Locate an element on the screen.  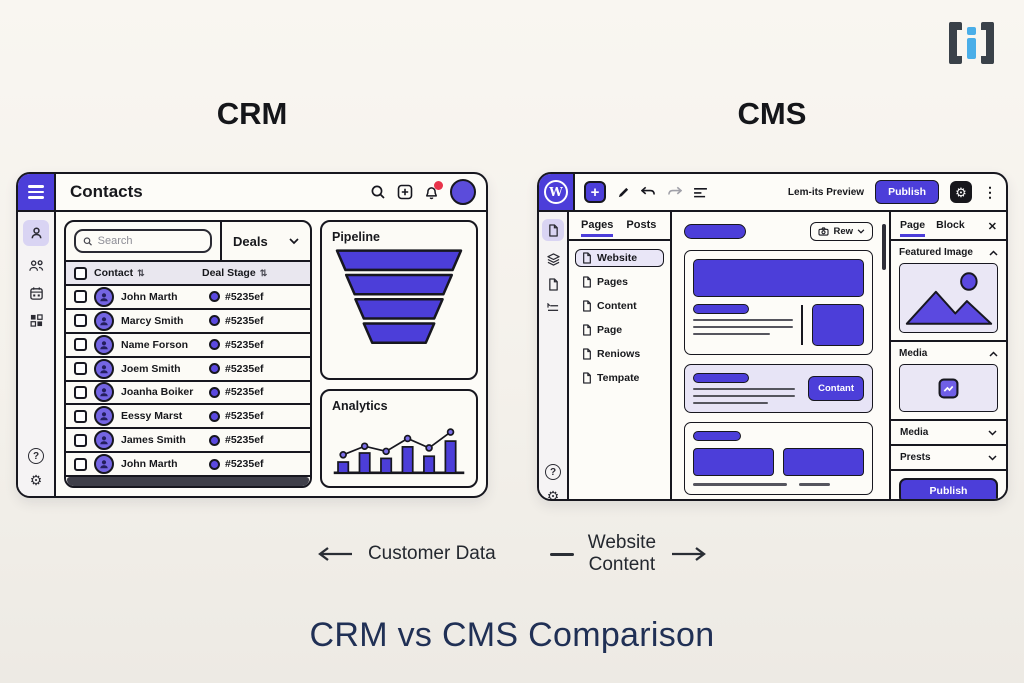
media-placeholder is located at coordinates (948, 388).